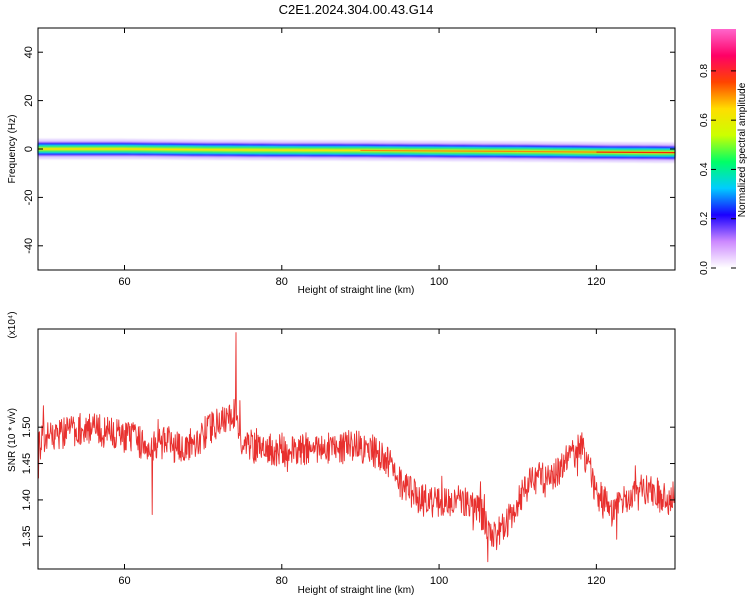  I want to click on top-y-tick-label: 40, so click(29, 52).